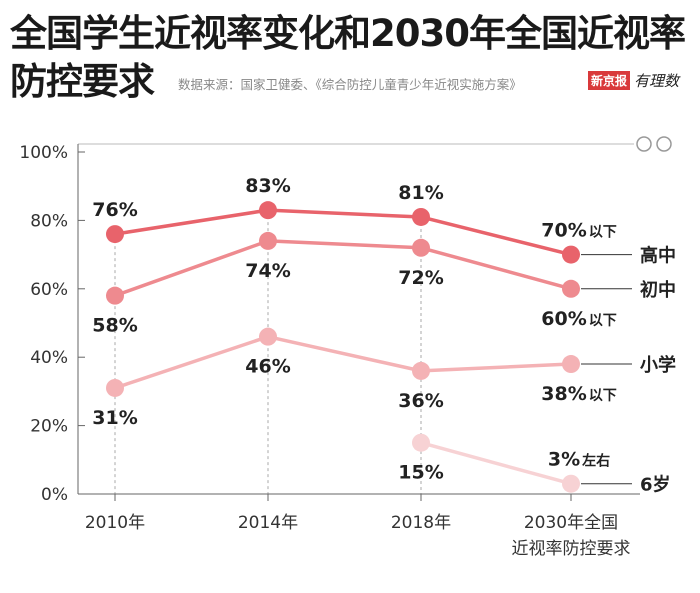 The image size is (700, 593). I want to click on data-label: 70% 以下, so click(578, 231).